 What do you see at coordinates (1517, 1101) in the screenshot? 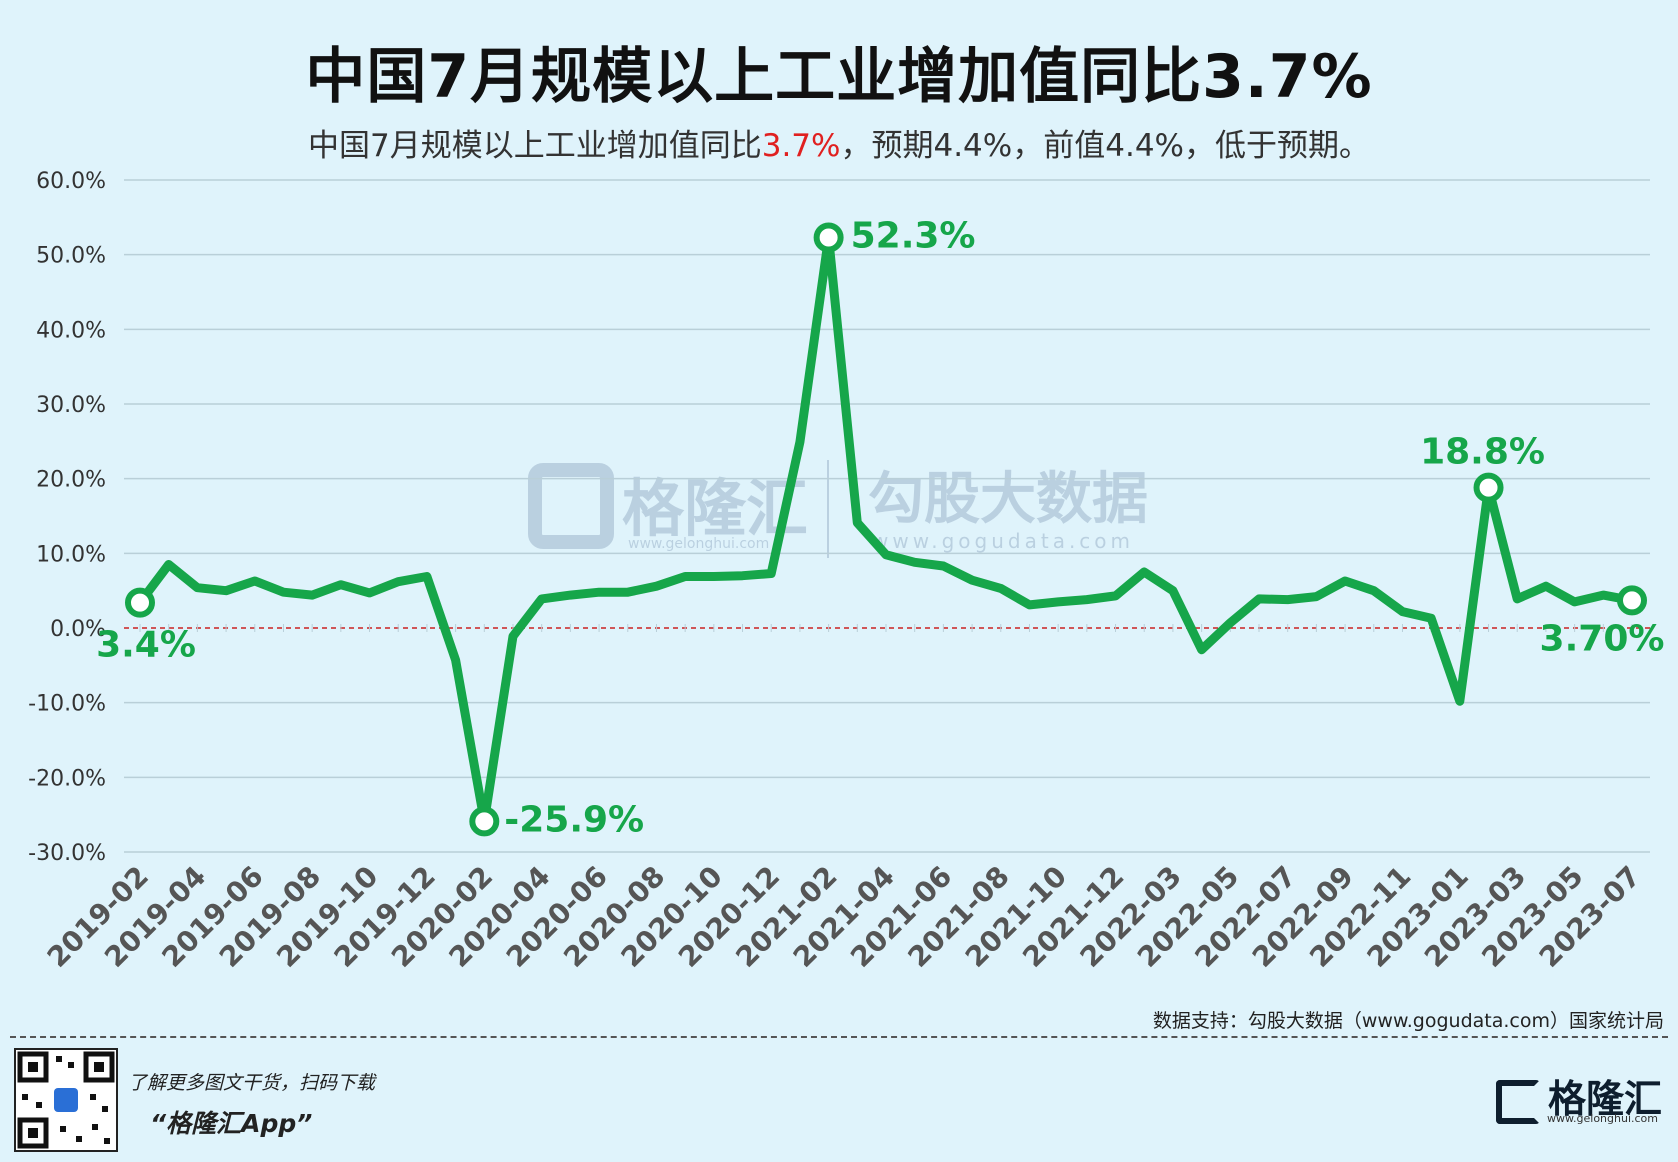
I see `brand-g-icon` at bounding box center [1517, 1101].